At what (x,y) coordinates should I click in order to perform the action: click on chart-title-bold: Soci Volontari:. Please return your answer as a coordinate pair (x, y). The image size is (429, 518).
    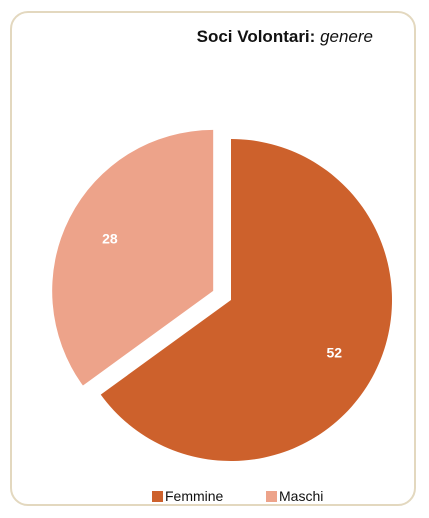
    Looking at the image, I should click on (256, 36).